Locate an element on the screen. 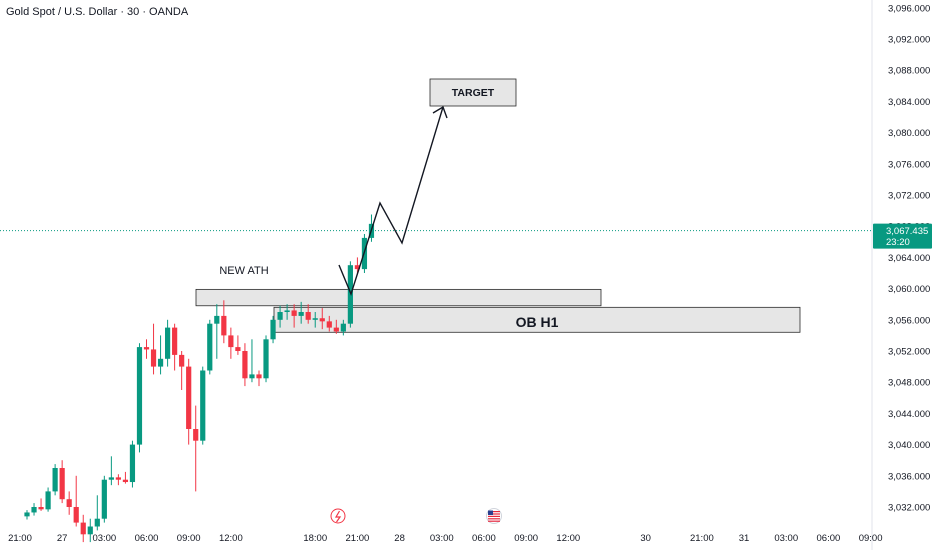 This screenshot has width=932, height=550. new-ath-label: NEW ATH is located at coordinates (243, 271).